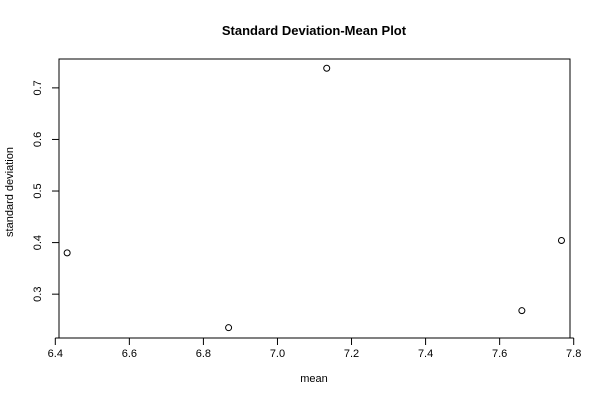  I want to click on x-tick-label: 7.2, so click(351, 354).